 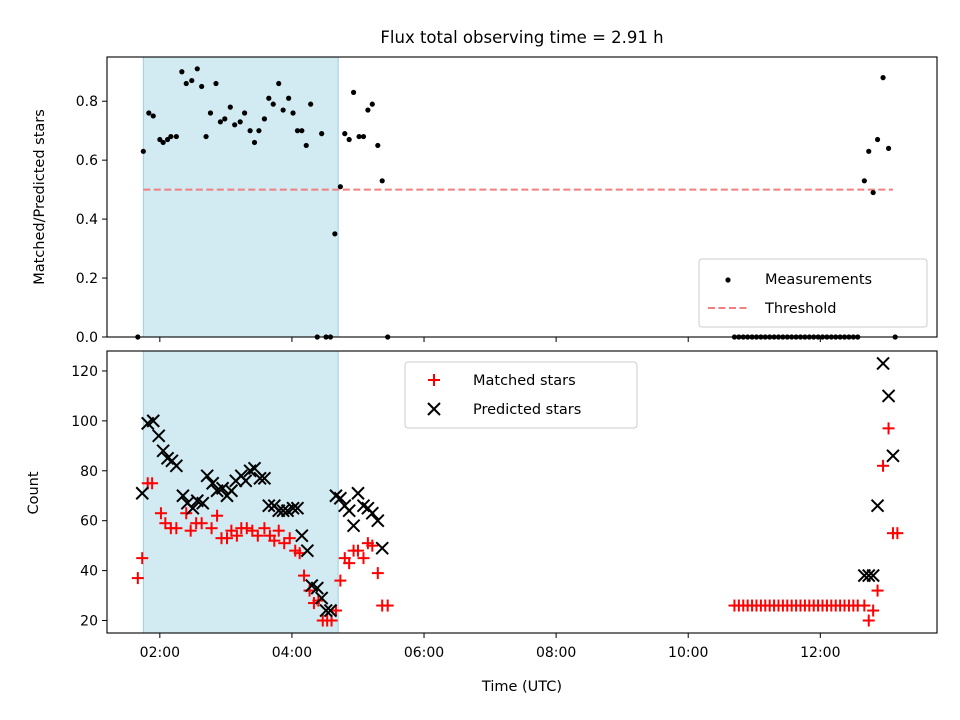 What do you see at coordinates (556, 653) in the screenshot?
I see `bottom-x-tick-label: 08:00` at bounding box center [556, 653].